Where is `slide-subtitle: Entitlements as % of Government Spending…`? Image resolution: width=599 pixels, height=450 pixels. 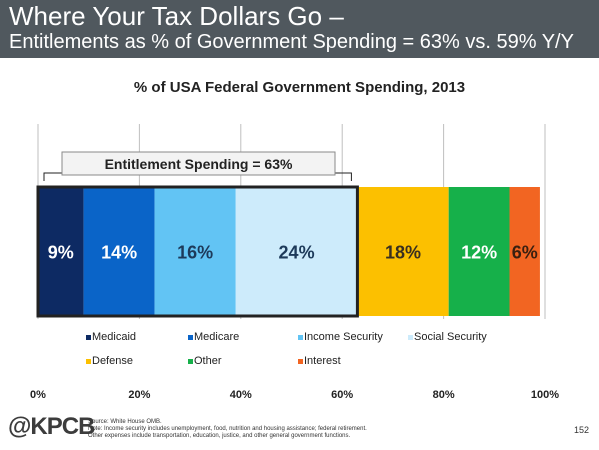 slide-subtitle: Entitlements as % of Government Spending… is located at coordinates (291, 42).